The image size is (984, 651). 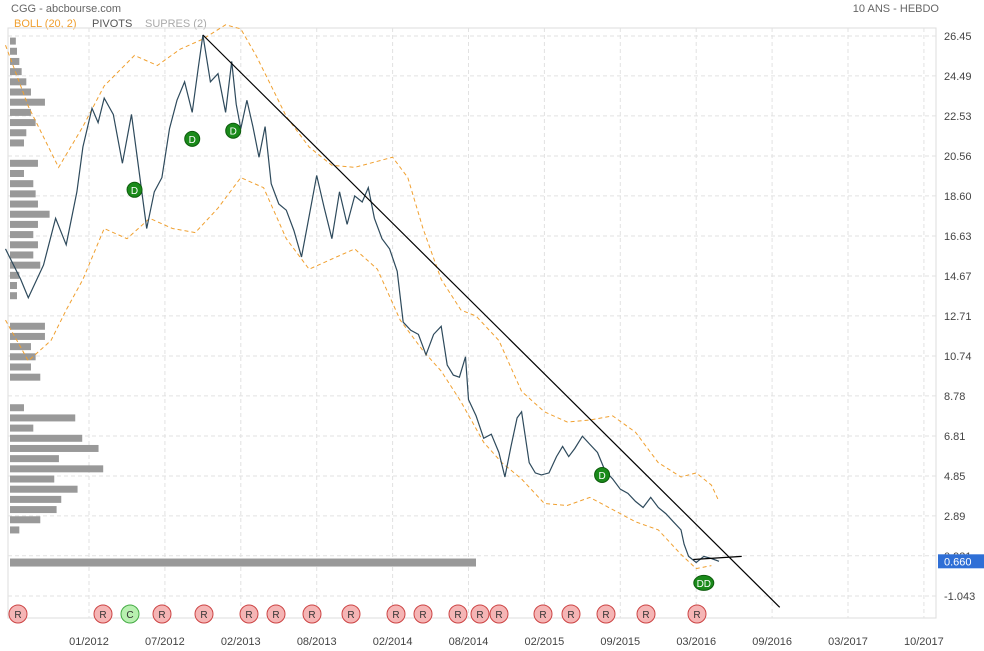 I want to click on current-value-label: 0.660, so click(x=958, y=562).